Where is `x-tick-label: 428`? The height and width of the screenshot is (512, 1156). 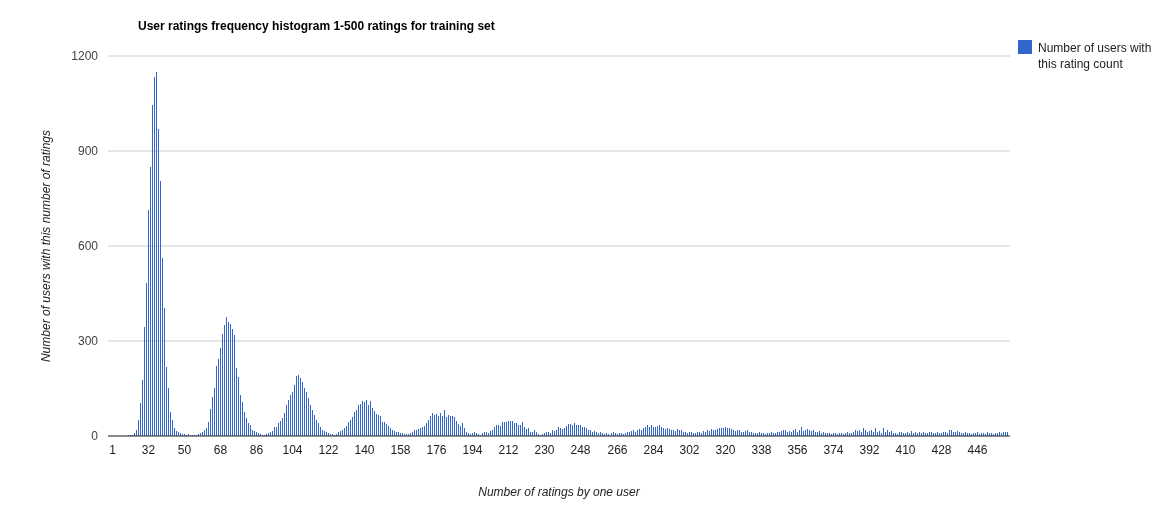
x-tick-label: 428 is located at coordinates (941, 450).